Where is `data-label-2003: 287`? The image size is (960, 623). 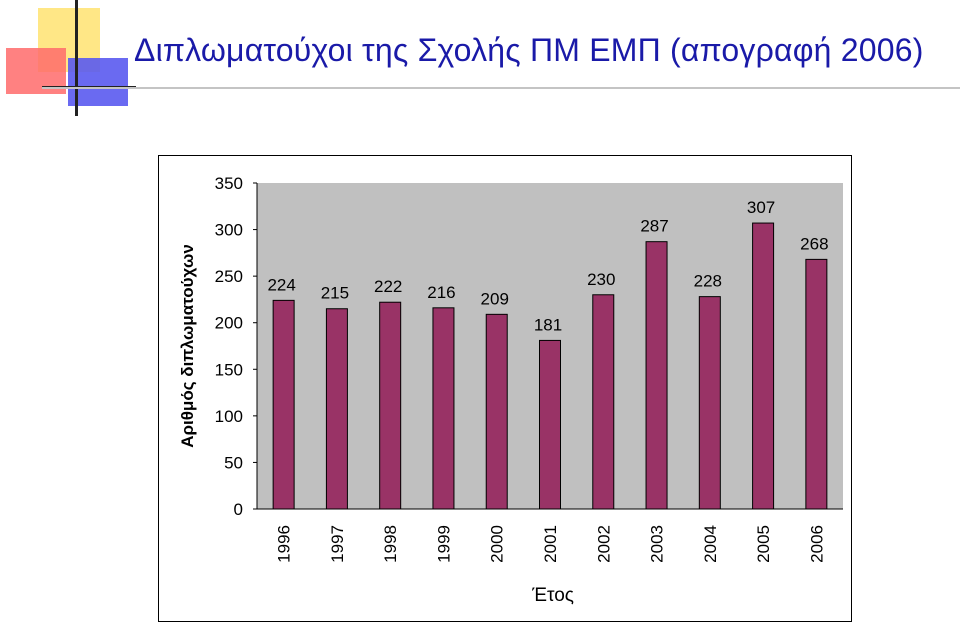
data-label-2003: 287 is located at coordinates (654, 226).